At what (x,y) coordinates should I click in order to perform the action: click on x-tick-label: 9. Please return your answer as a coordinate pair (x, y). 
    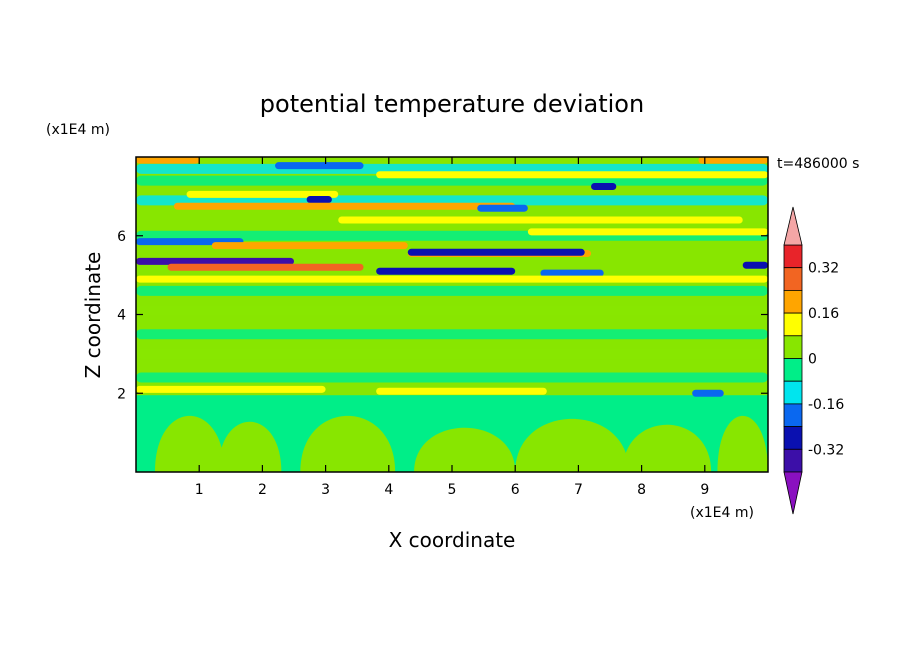
    Looking at the image, I should click on (704, 490).